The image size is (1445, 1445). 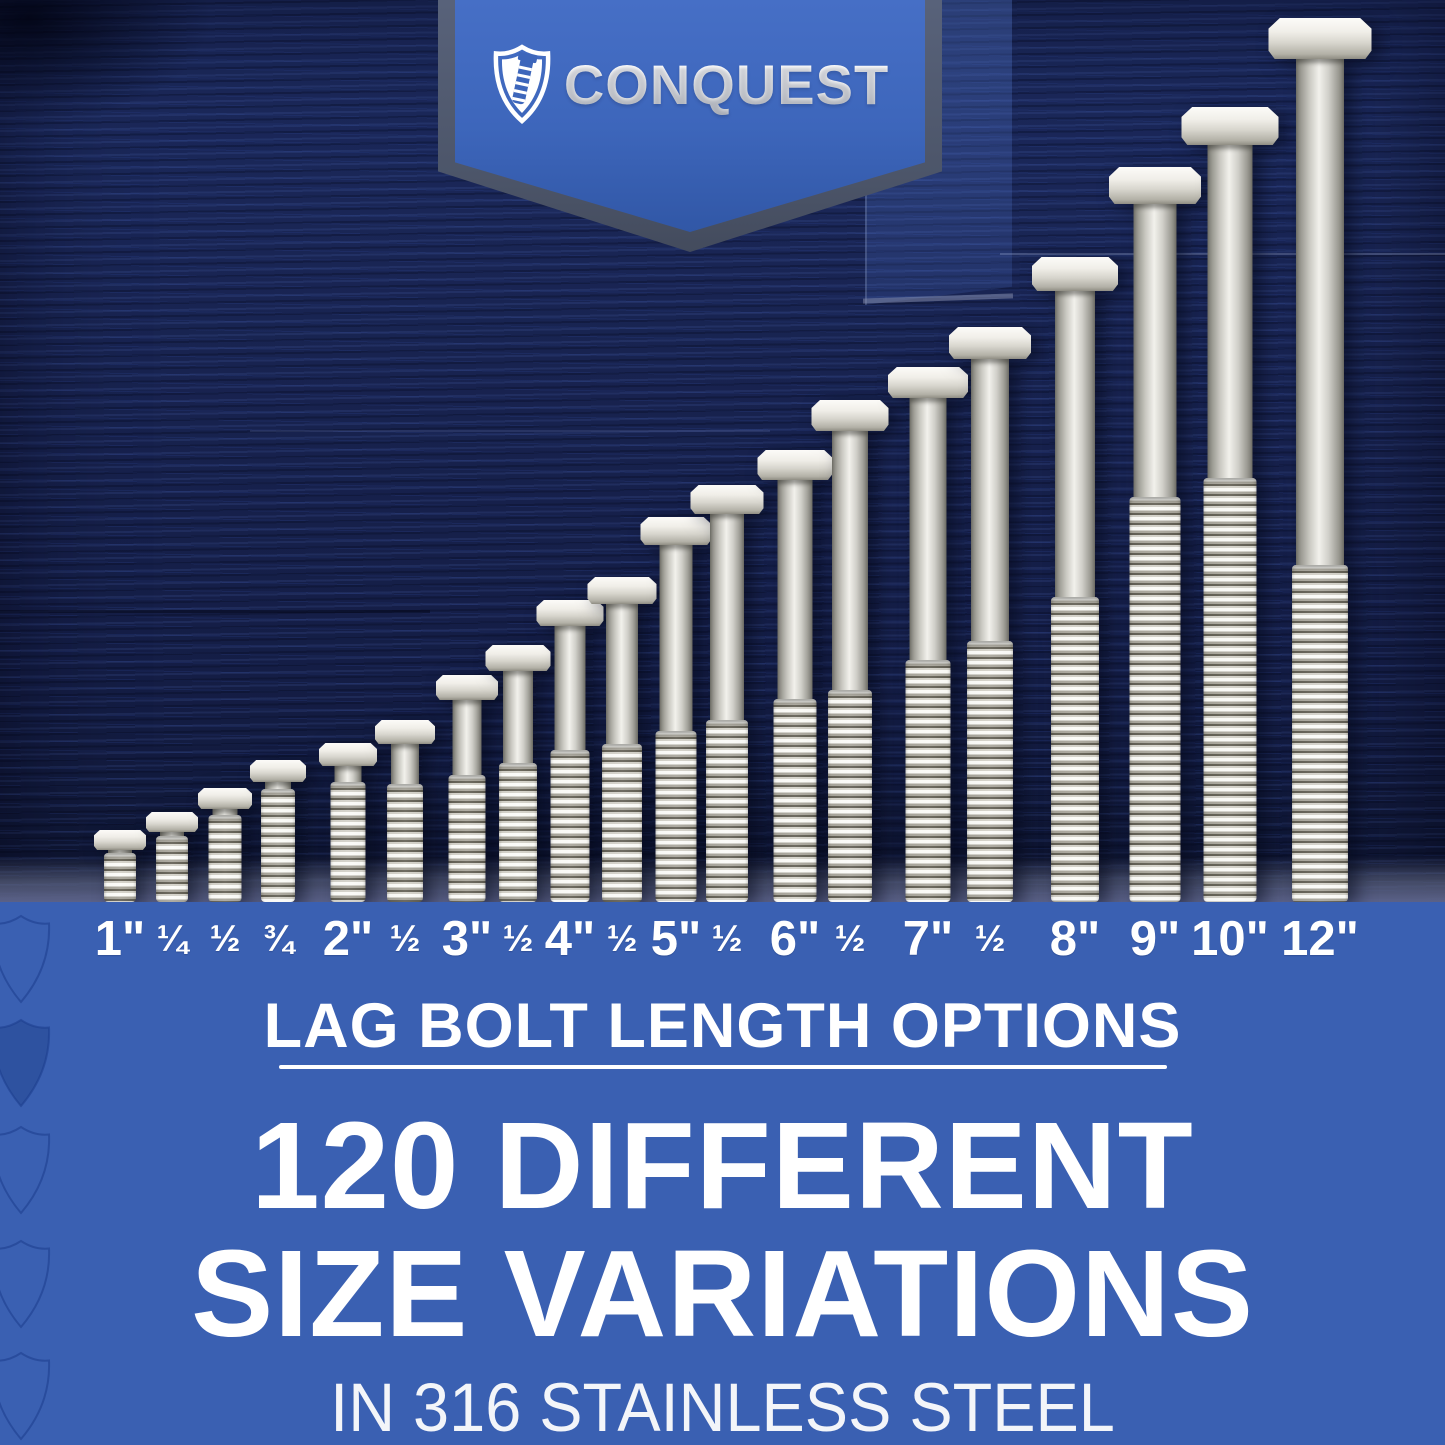 I want to click on size-label: ¾, so click(x=278, y=938).